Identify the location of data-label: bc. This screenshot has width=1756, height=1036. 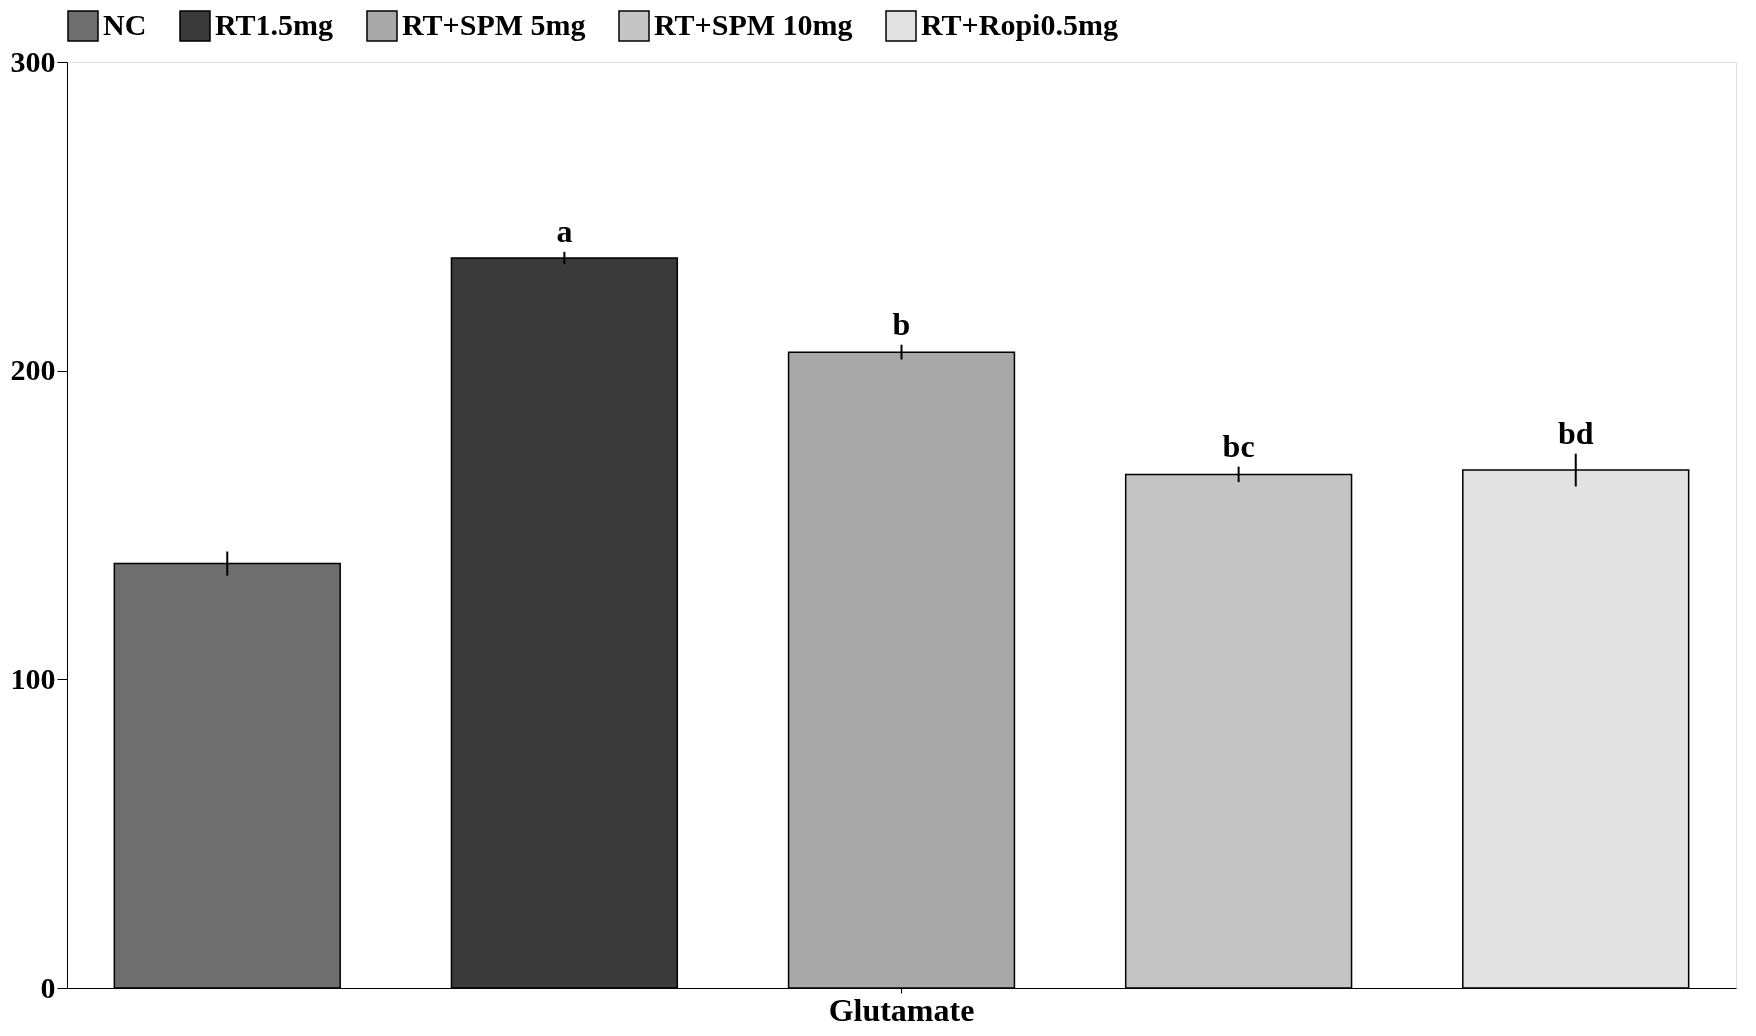
(1238, 445).